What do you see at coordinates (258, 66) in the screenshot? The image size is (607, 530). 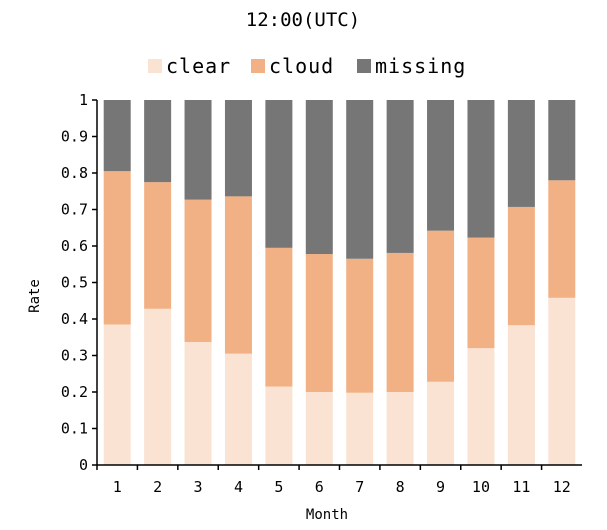 I see `legend-swatch-cloud` at bounding box center [258, 66].